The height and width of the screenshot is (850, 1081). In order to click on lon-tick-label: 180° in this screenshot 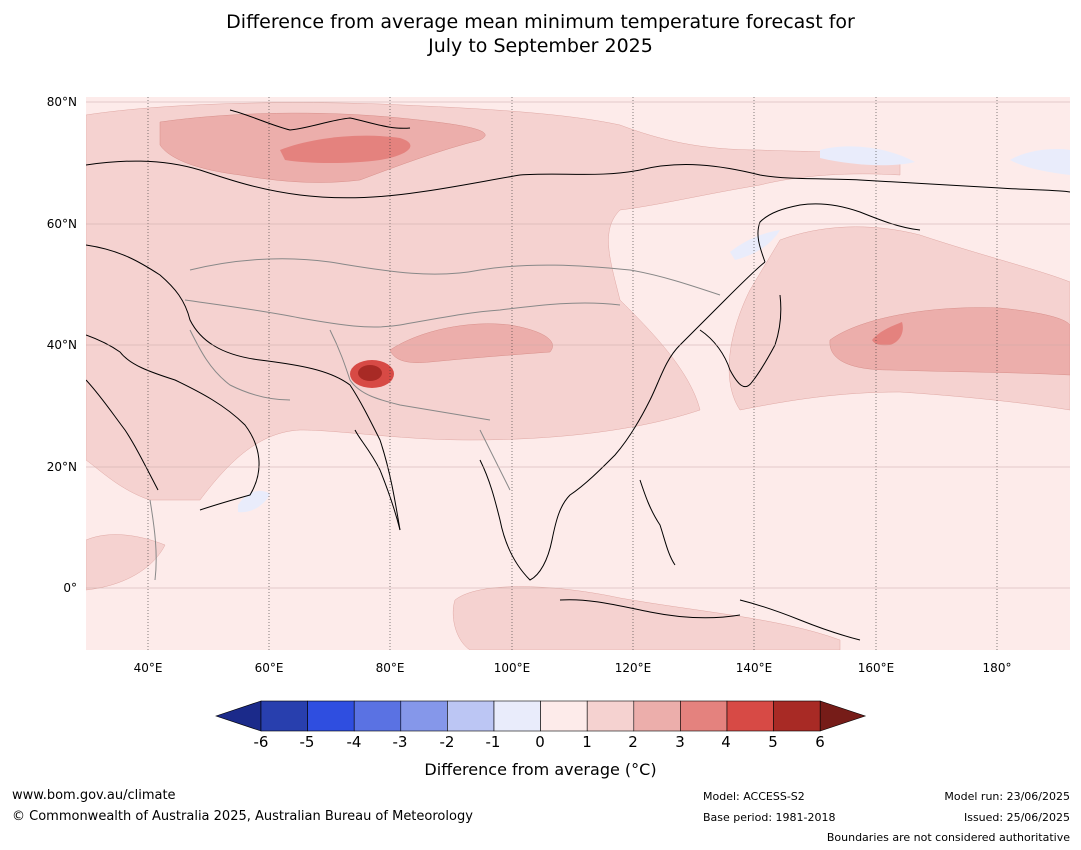, I will do `click(997, 668)`.